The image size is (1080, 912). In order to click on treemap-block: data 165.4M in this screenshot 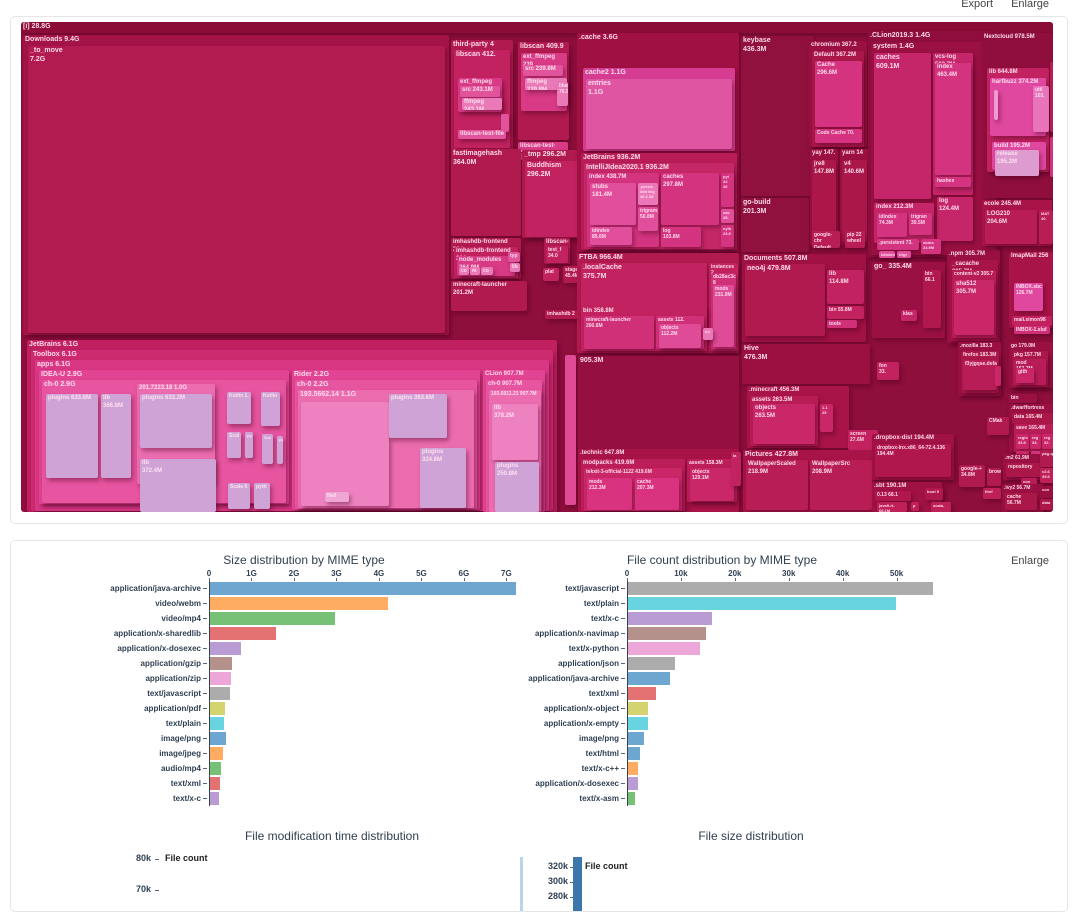, I will do `click(1032, 418)`.